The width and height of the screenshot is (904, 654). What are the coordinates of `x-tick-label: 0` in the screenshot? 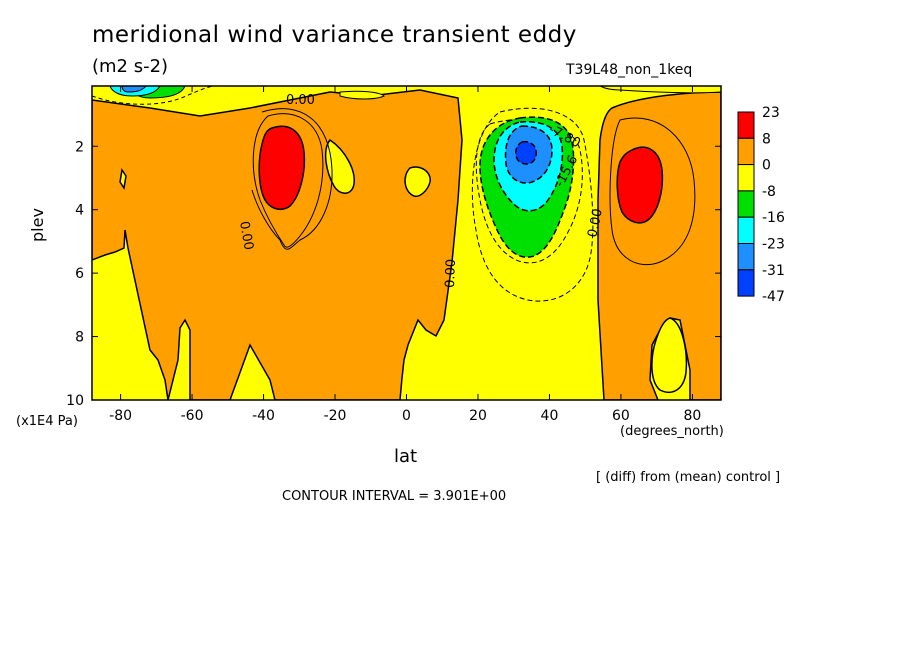 It's located at (406, 416).